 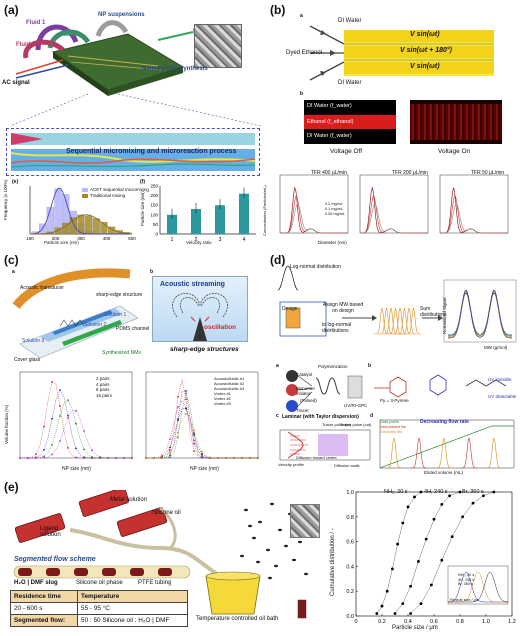 I want to click on np-suspensions-label: NP suspensions, so click(x=121, y=15).